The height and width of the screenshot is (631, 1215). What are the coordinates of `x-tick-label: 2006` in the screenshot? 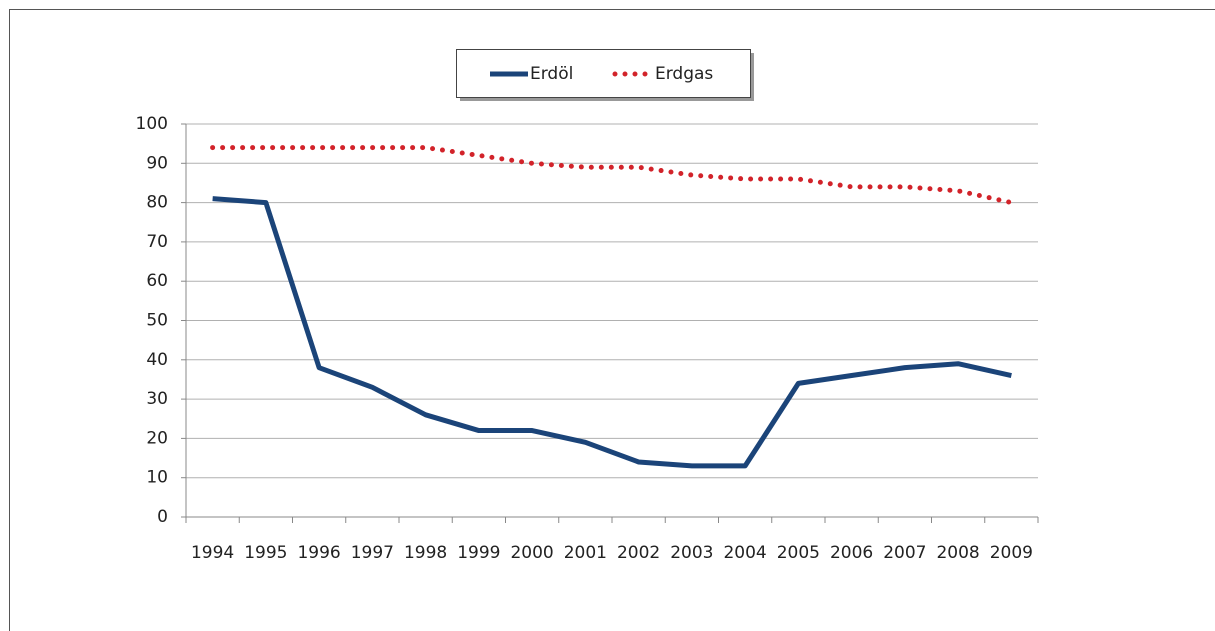 It's located at (851, 553).